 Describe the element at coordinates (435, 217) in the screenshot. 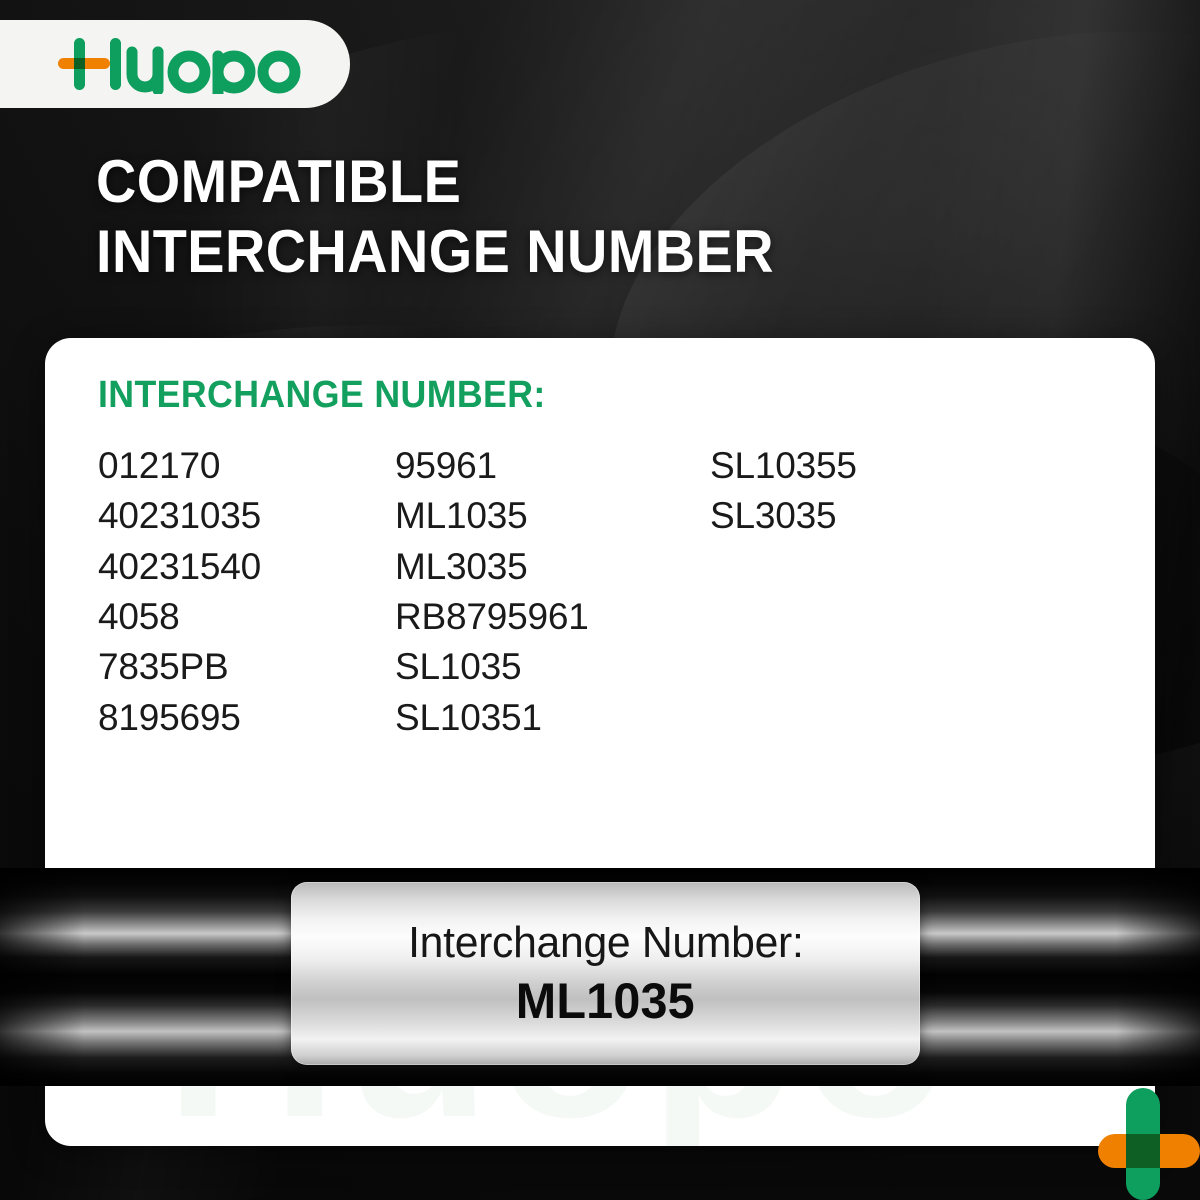

I see `page-title: COMPATIBLE INTERCHANGE NUMBER` at that location.